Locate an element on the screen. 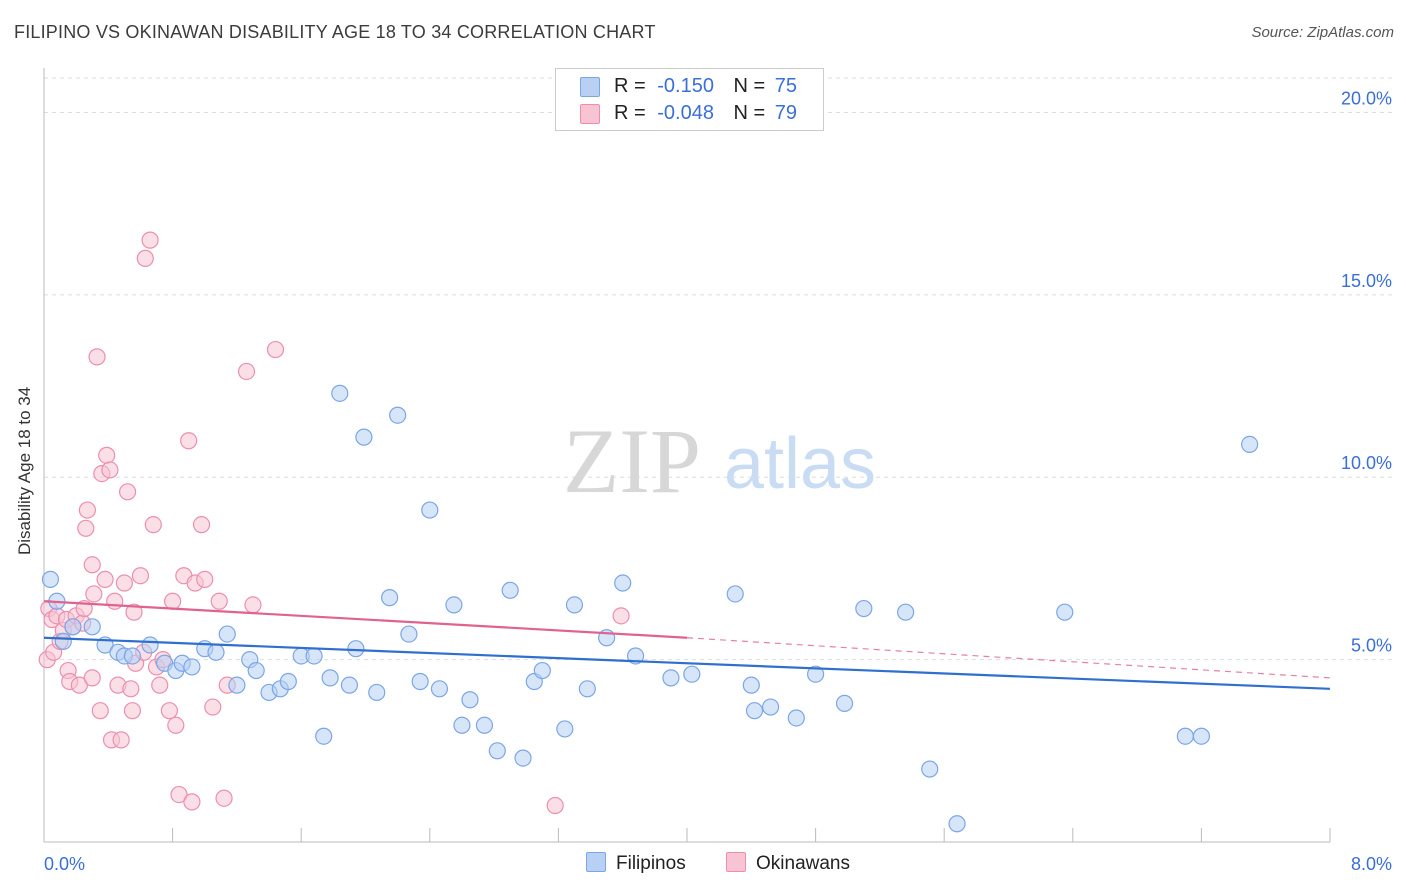 This screenshot has height=892, width=1406. y-tick-label: 5.0% is located at coordinates (1371, 646).